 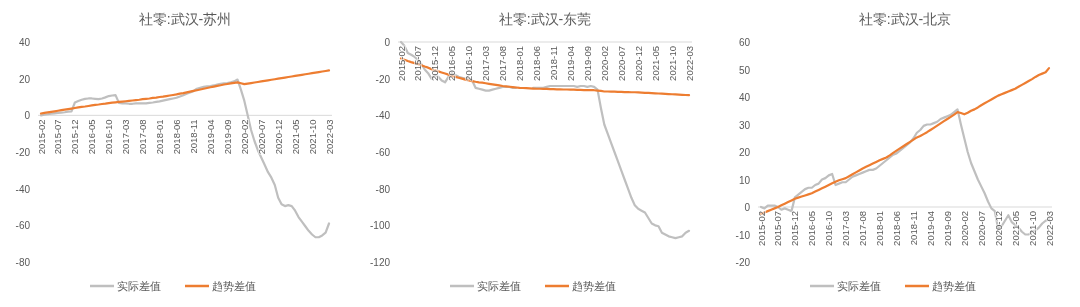 What do you see at coordinates (905, 19) in the screenshot?
I see `chart-title: 社零:武汉-北京` at bounding box center [905, 19].